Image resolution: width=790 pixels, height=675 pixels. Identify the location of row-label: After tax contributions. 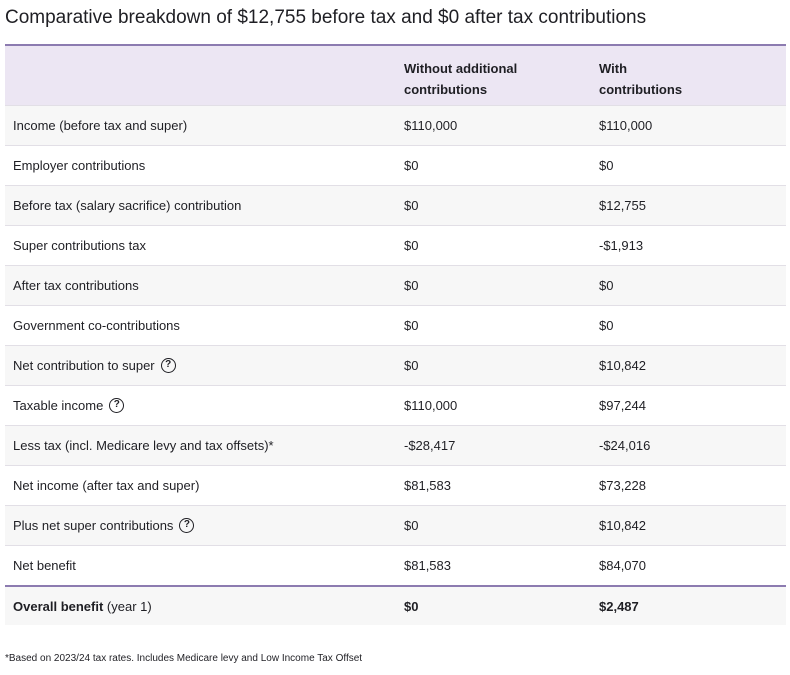
(76, 286).